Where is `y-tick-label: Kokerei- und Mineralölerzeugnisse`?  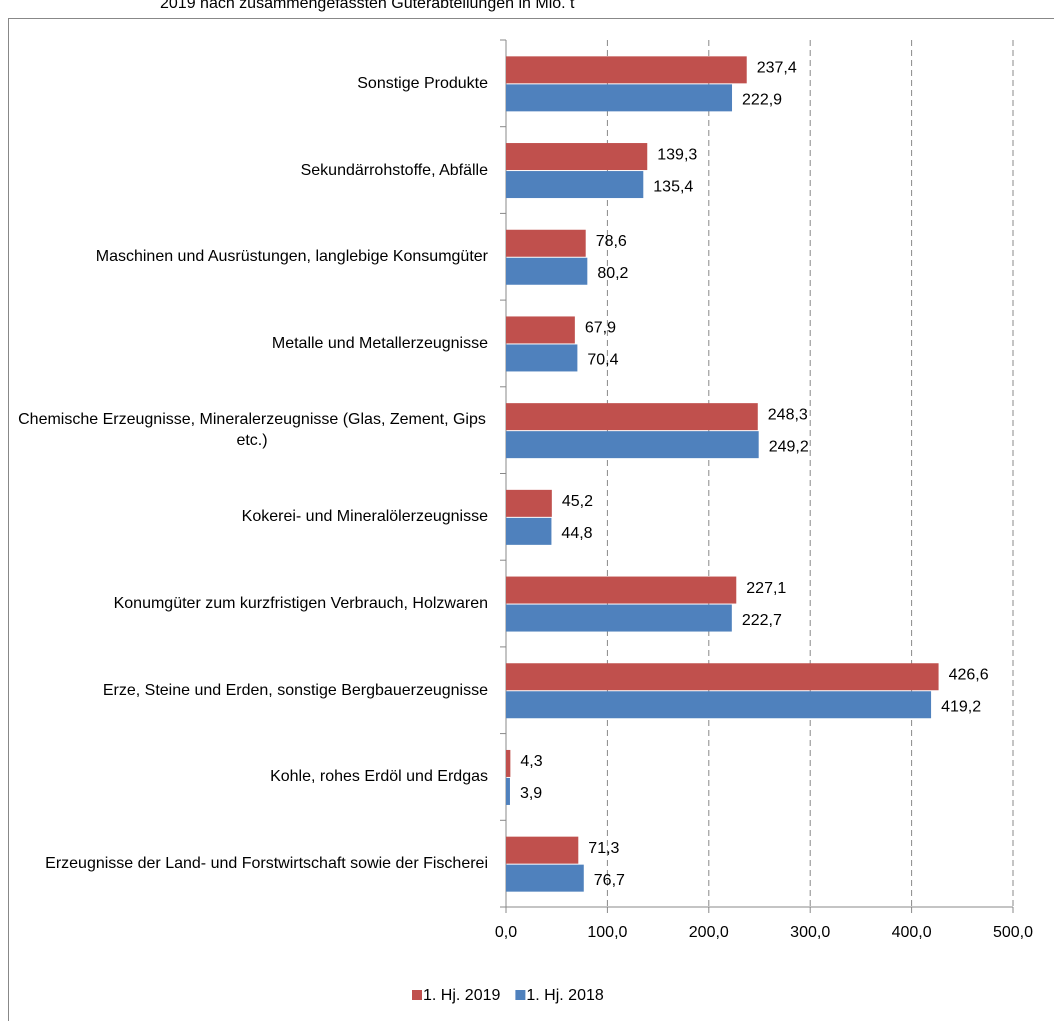
y-tick-label: Kokerei- und Mineralölerzeugnisse is located at coordinates (364, 517).